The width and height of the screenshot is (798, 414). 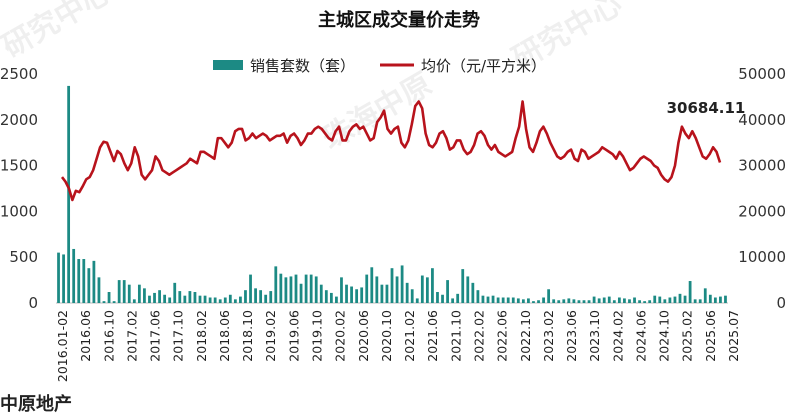 I want to click on x-tick-label: 2025.06, so click(x=710, y=336).